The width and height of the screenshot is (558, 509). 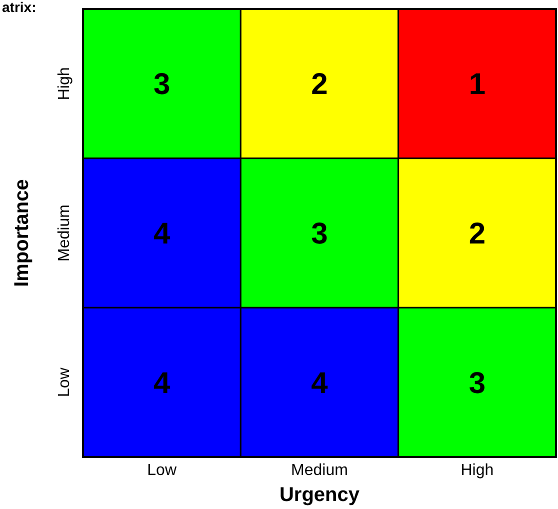 I want to click on x-axis-title: Urgency, so click(x=319, y=495).